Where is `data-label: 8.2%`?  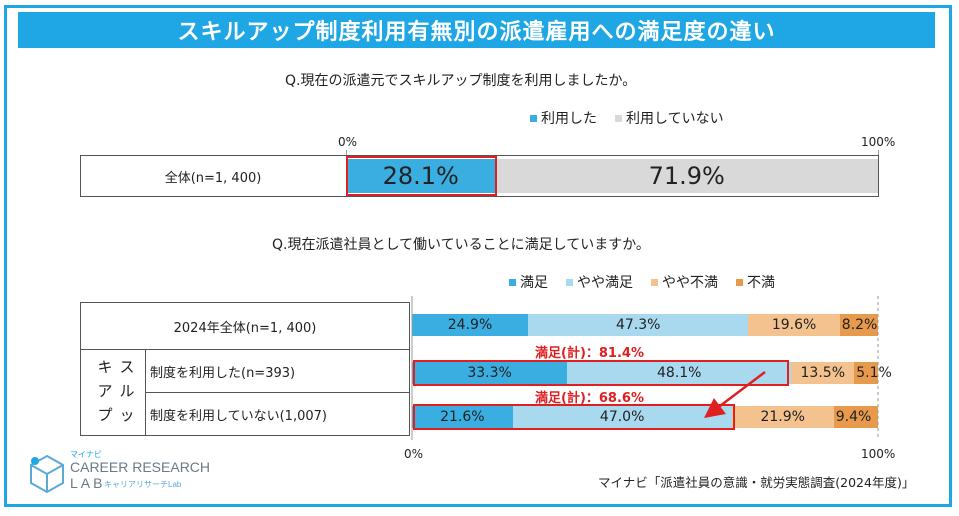 data-label: 8.2% is located at coordinates (859, 325).